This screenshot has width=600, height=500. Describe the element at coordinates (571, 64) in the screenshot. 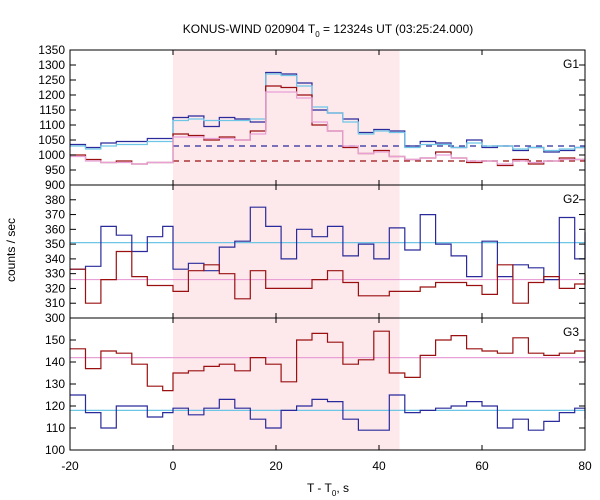

I see `panel-label: G1` at that location.